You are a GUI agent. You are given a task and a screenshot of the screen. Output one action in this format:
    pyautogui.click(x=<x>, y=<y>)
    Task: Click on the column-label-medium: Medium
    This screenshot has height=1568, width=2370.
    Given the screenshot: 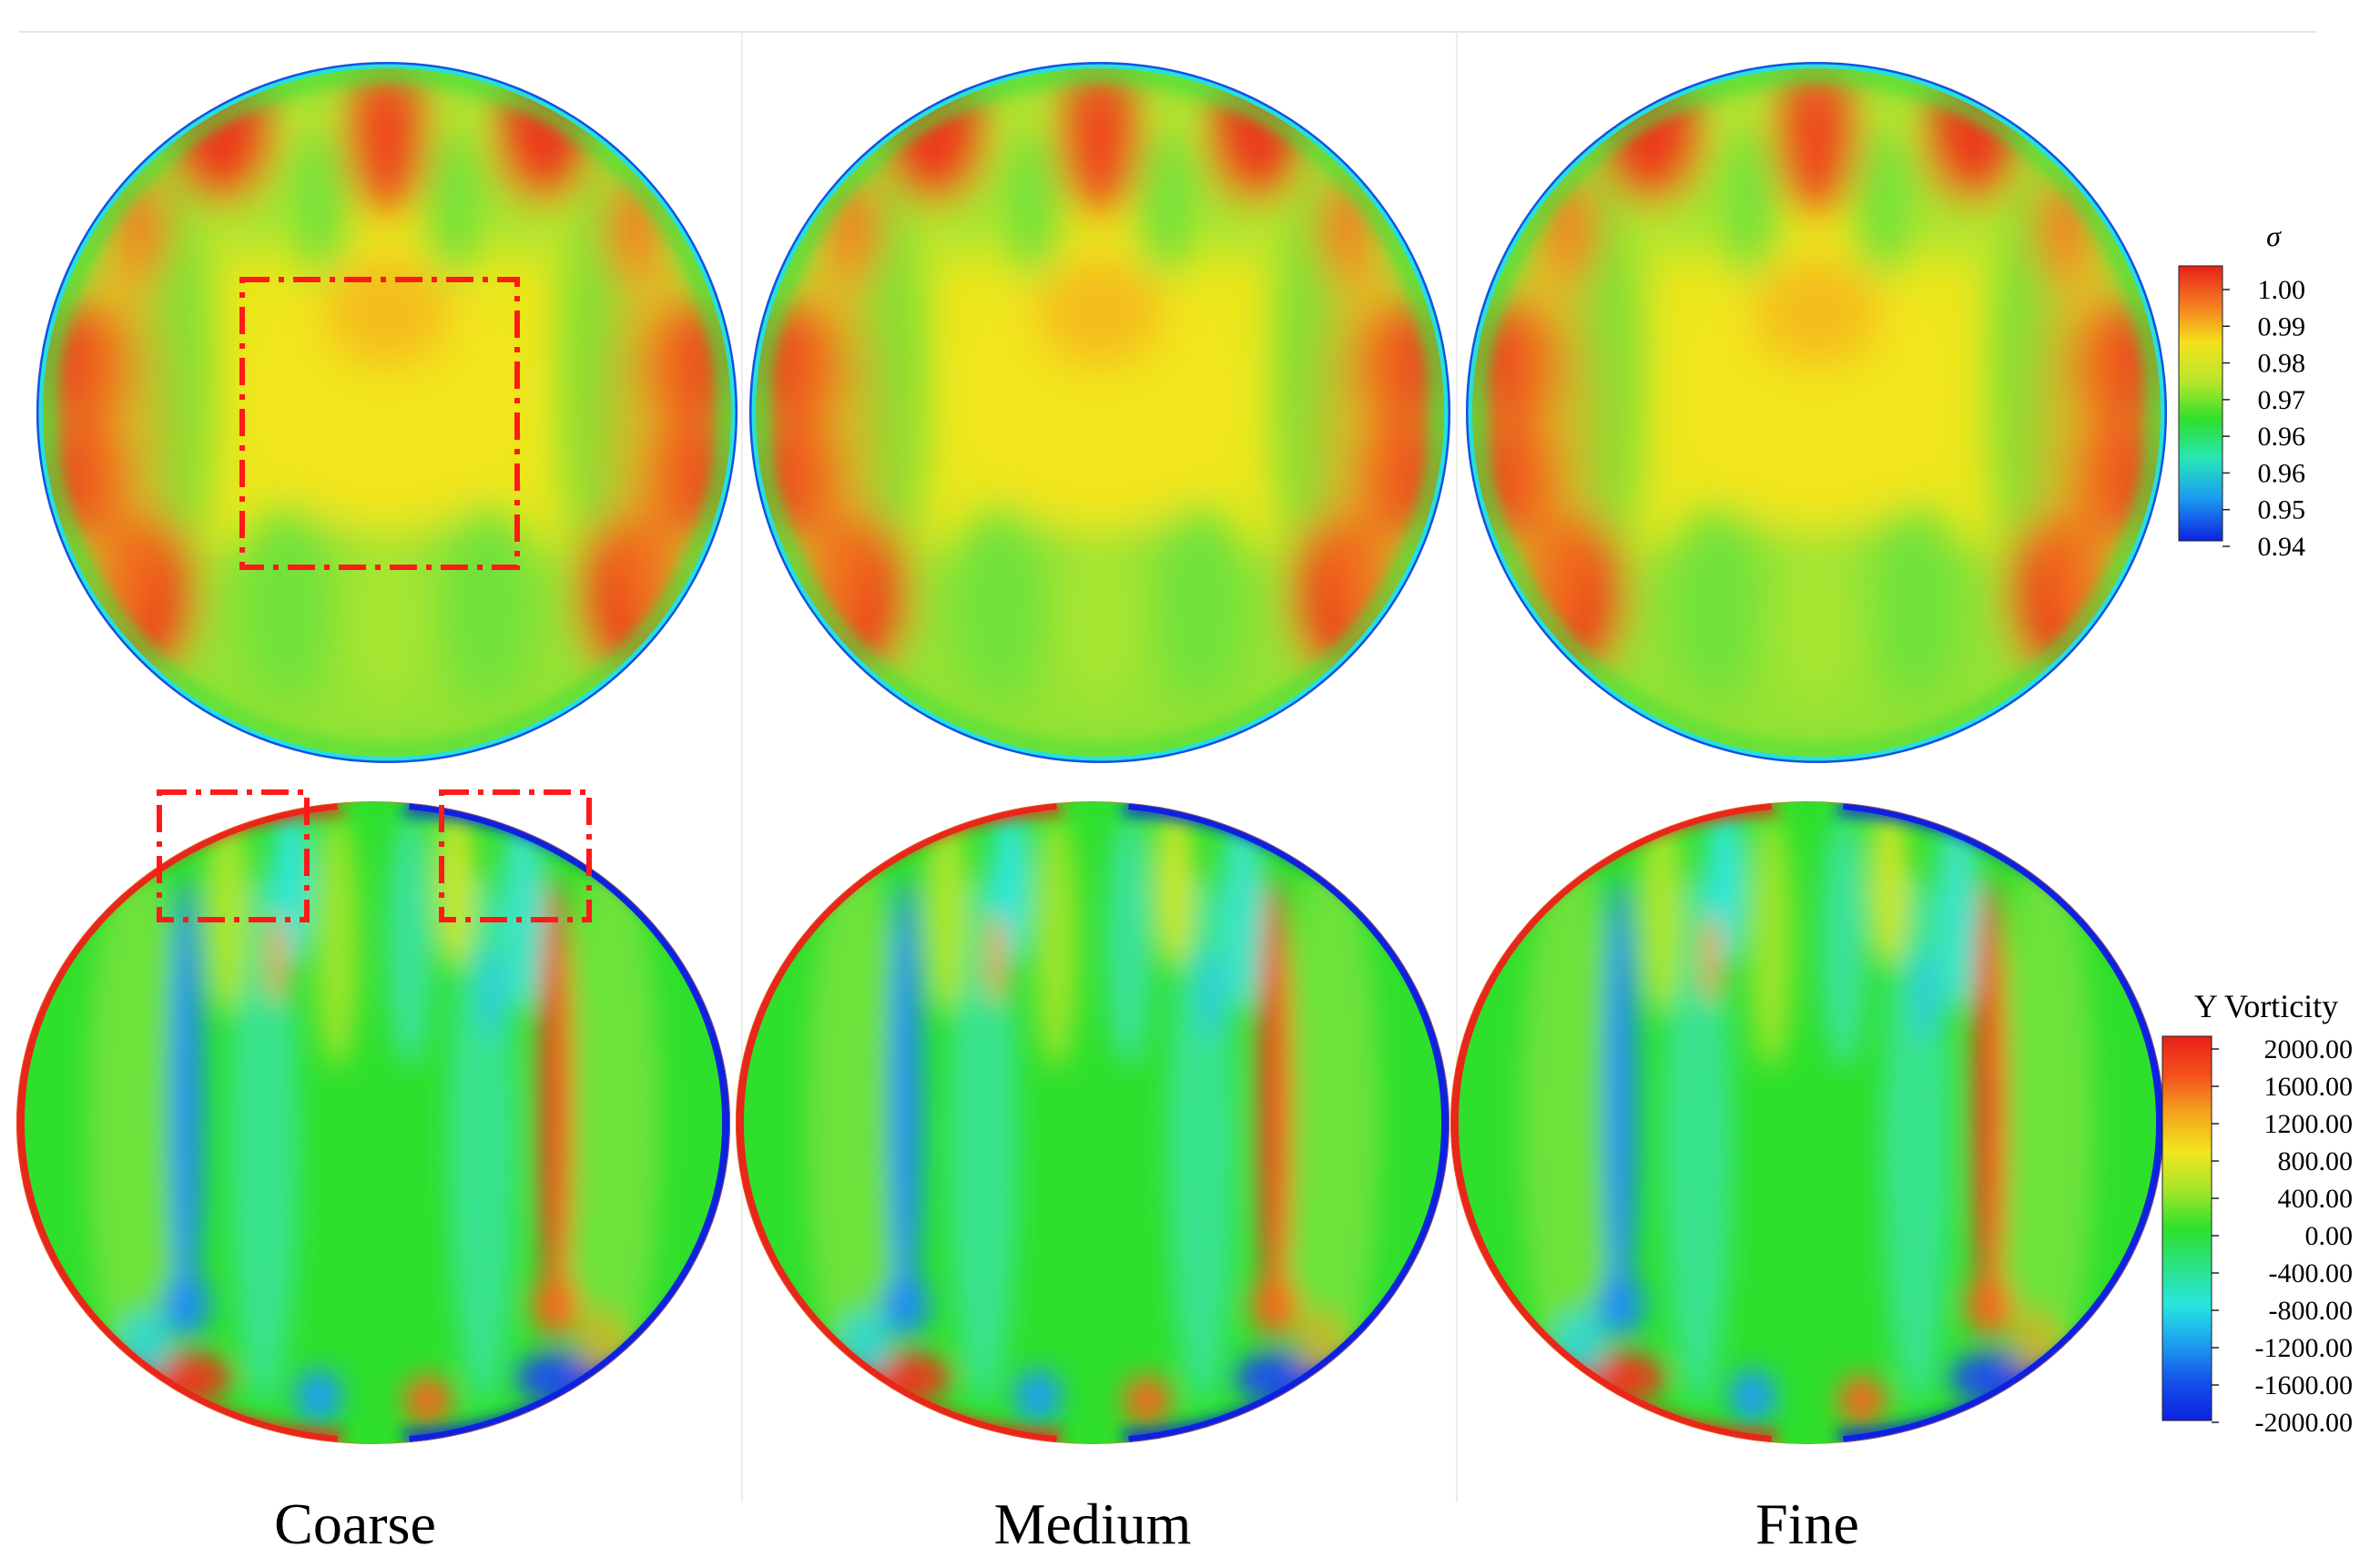 What is the action you would take?
    pyautogui.click(x=1093, y=1524)
    